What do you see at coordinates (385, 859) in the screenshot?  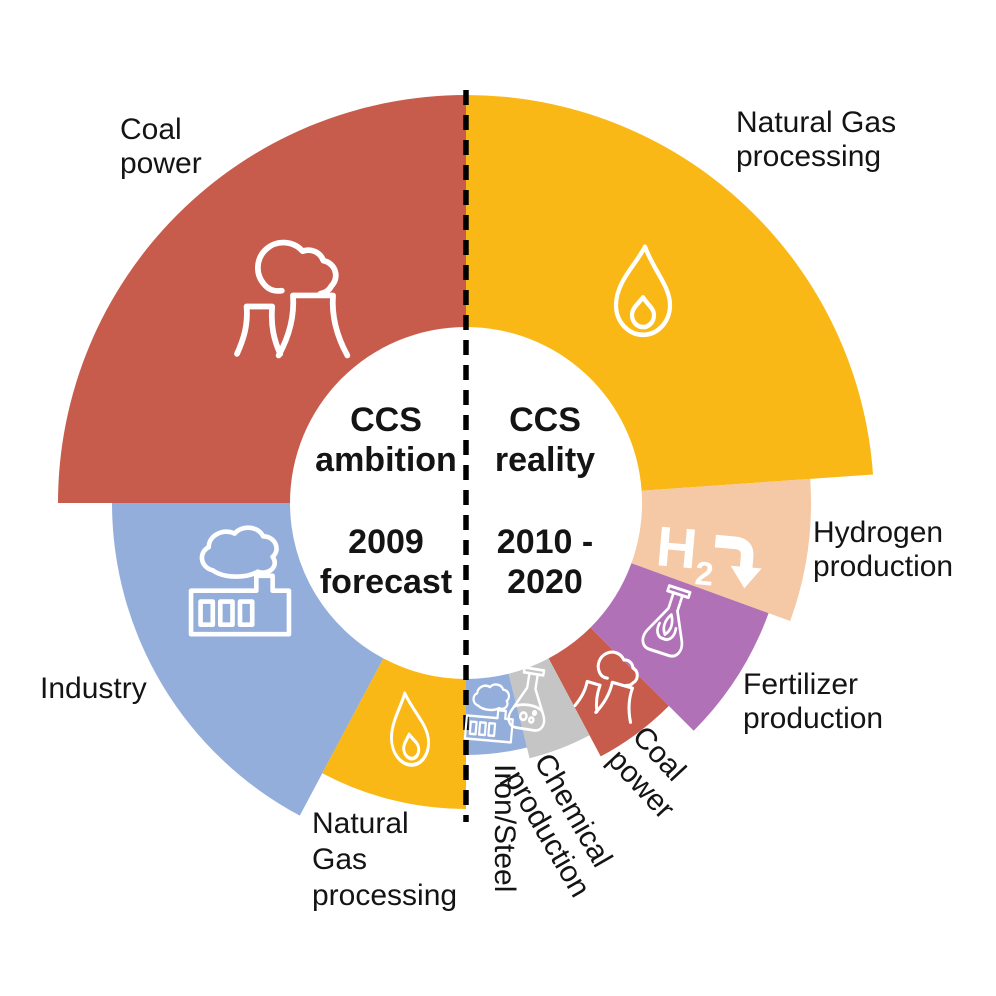 I see `label-natural-gas-ambition: Natural Gas processing` at bounding box center [385, 859].